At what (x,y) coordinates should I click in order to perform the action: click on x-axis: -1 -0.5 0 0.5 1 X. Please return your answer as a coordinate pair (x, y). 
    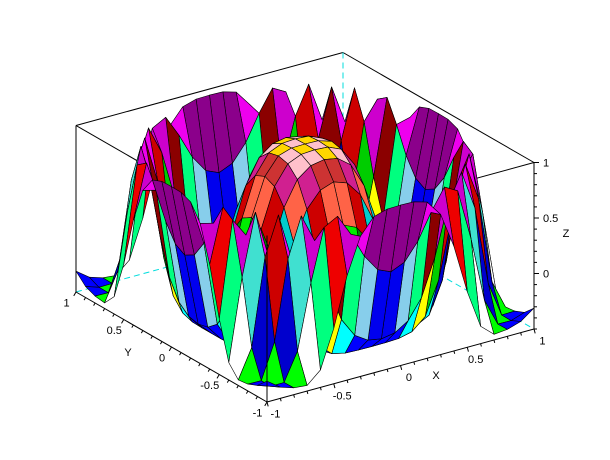
    Looking at the image, I should click on (405, 374).